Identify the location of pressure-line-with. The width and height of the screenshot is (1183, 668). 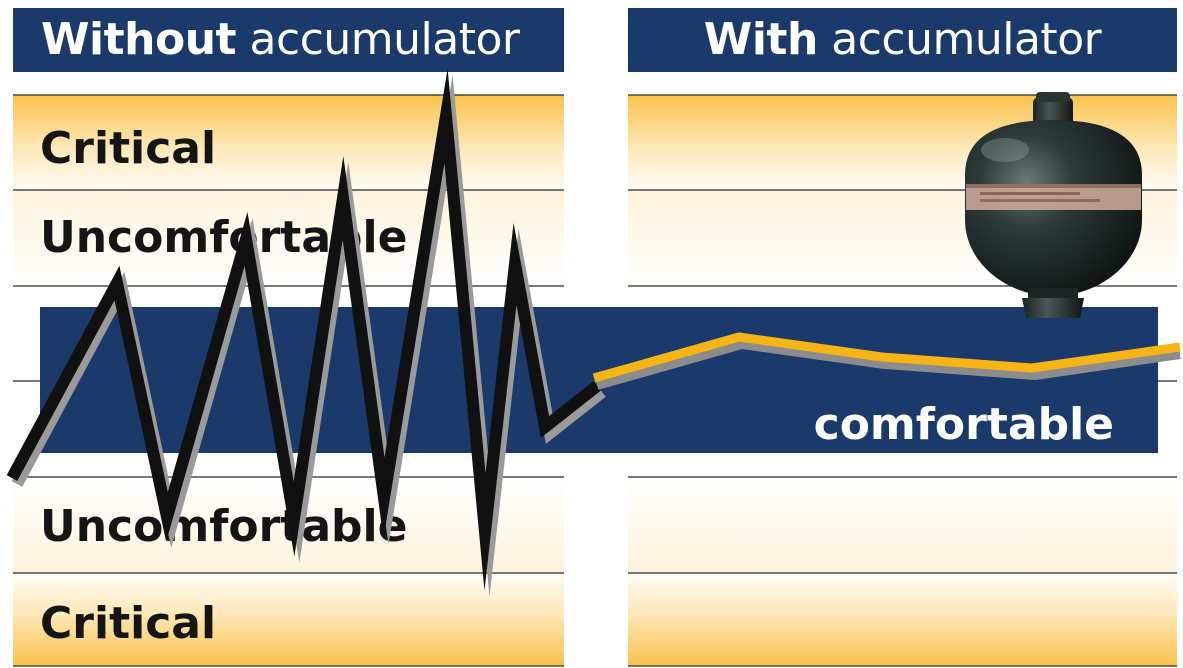
(886, 357).